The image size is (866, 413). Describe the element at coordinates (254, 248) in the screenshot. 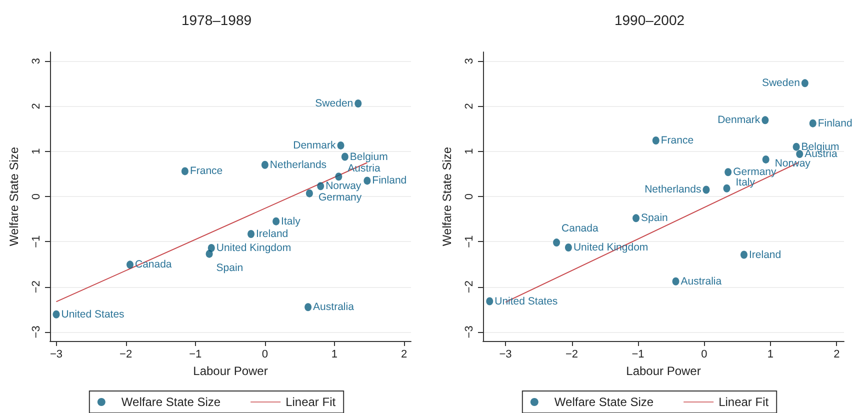

I see `annotation: United Kingdom` at that location.